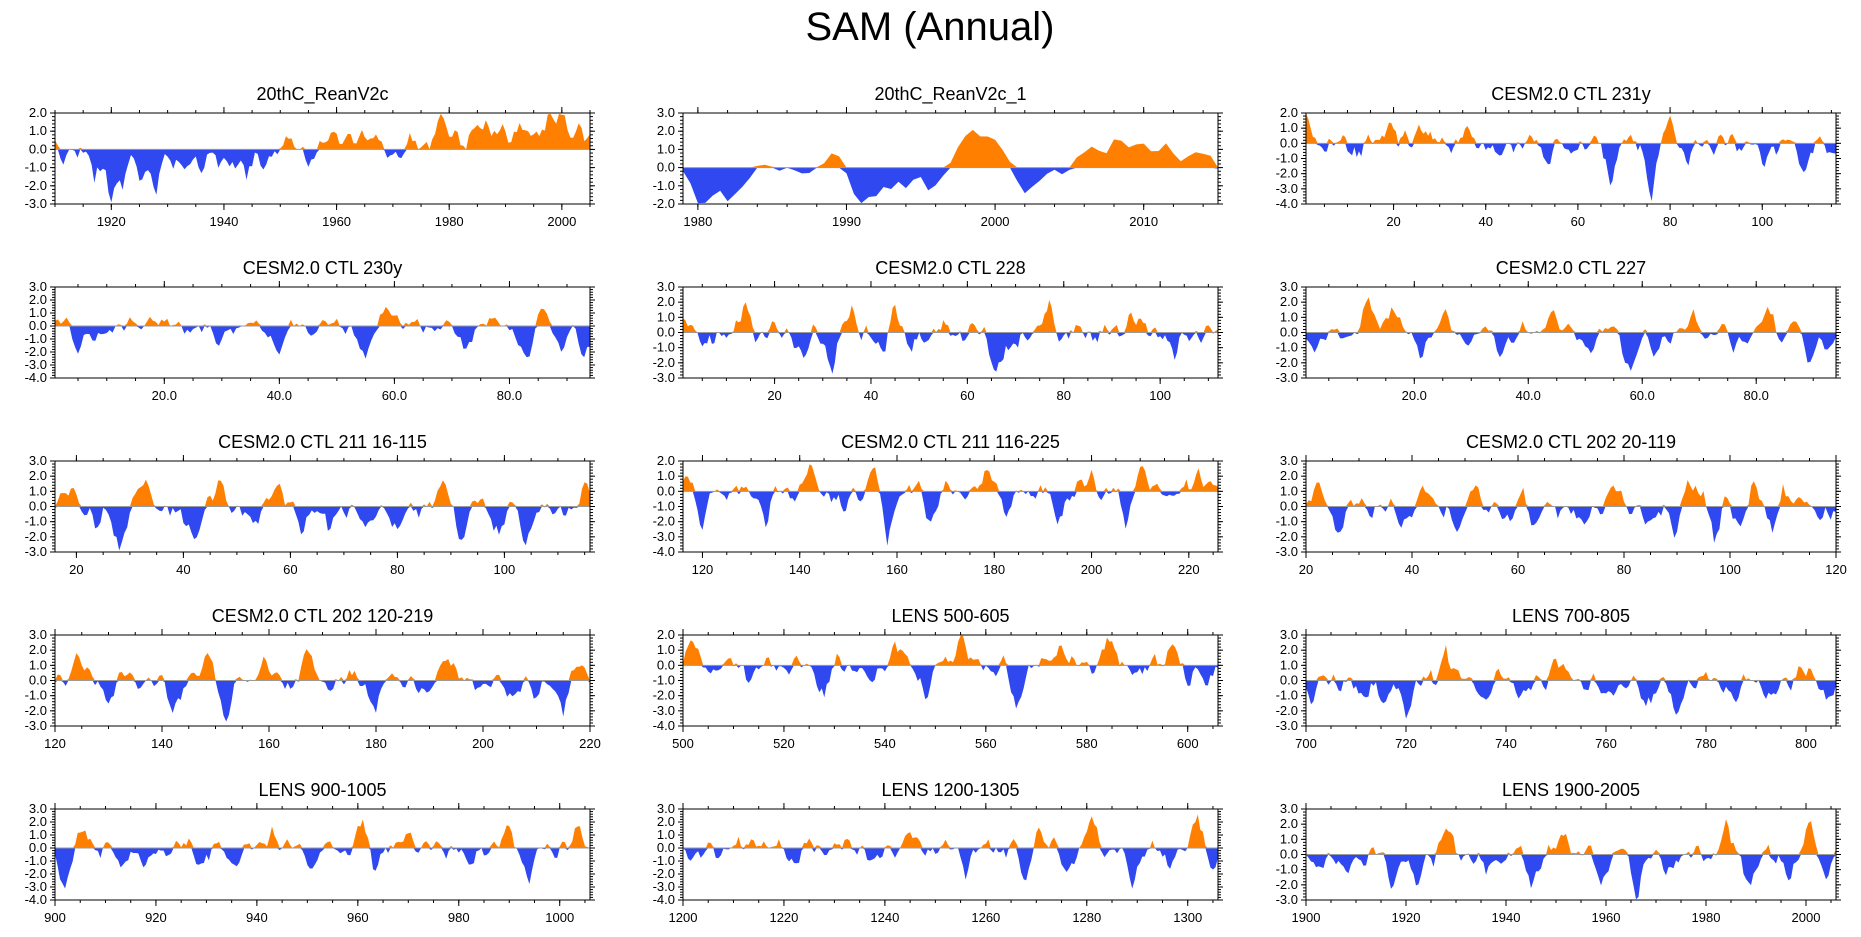  I want to click on x-tick-label: 80, so click(1670, 221).